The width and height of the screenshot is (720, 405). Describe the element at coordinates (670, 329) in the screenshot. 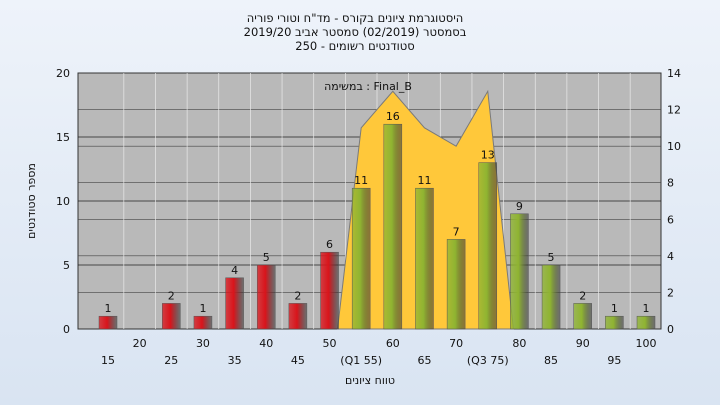

I see `y2-tick-label: 0` at that location.